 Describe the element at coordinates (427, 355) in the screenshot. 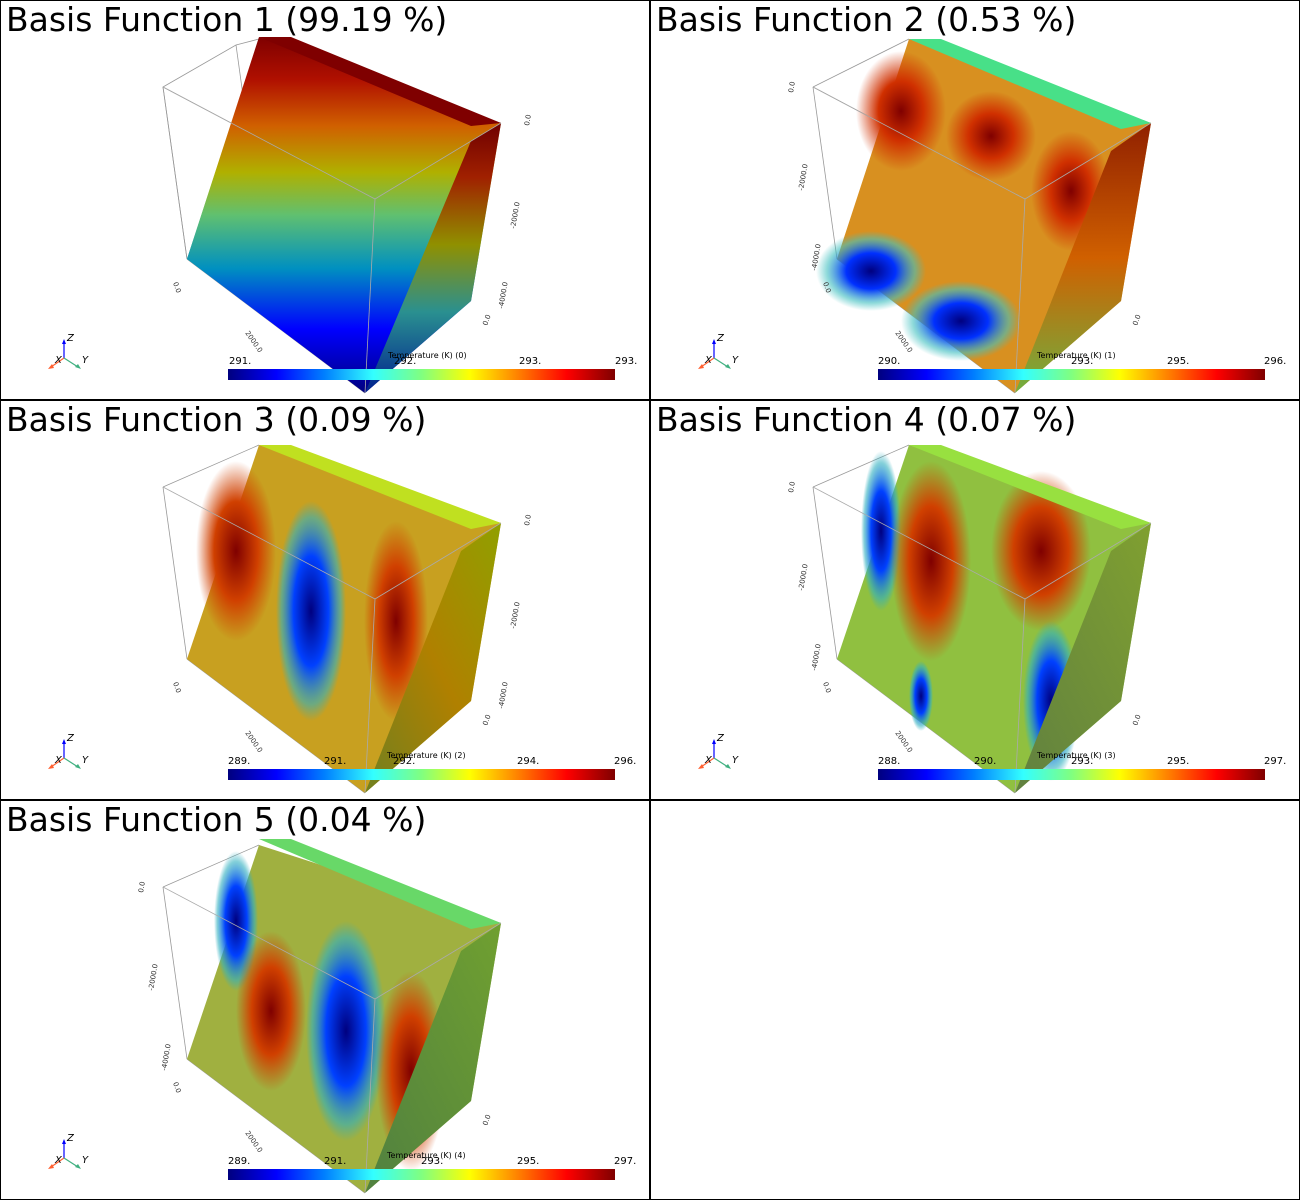

I see `colorbar-title: Temperature (K) (0)` at that location.